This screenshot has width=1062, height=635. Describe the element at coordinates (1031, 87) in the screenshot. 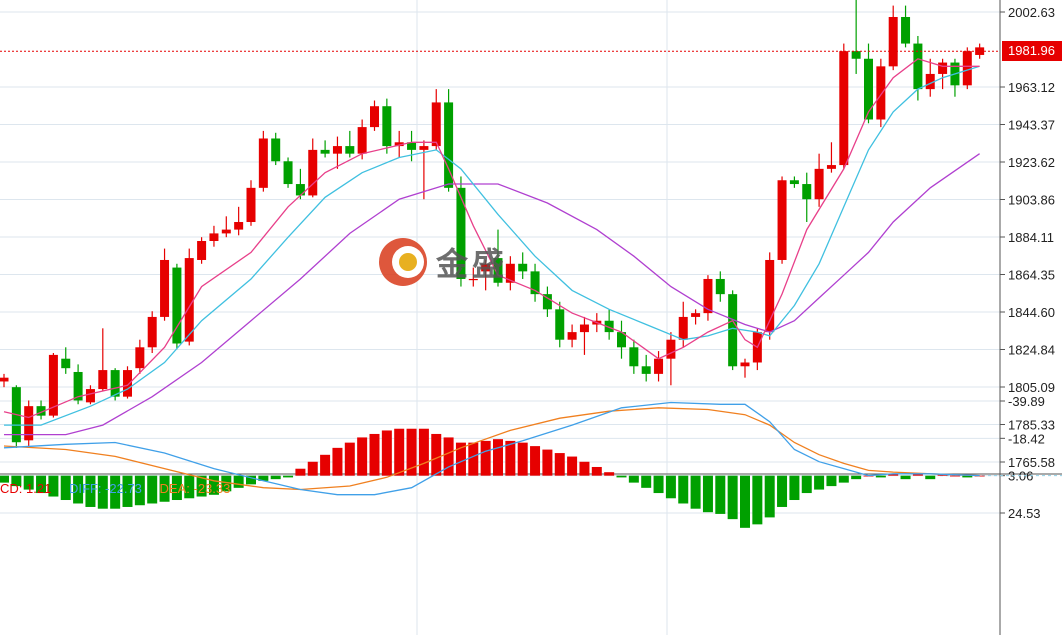

I see `price-tick-label: 1963.12` at that location.